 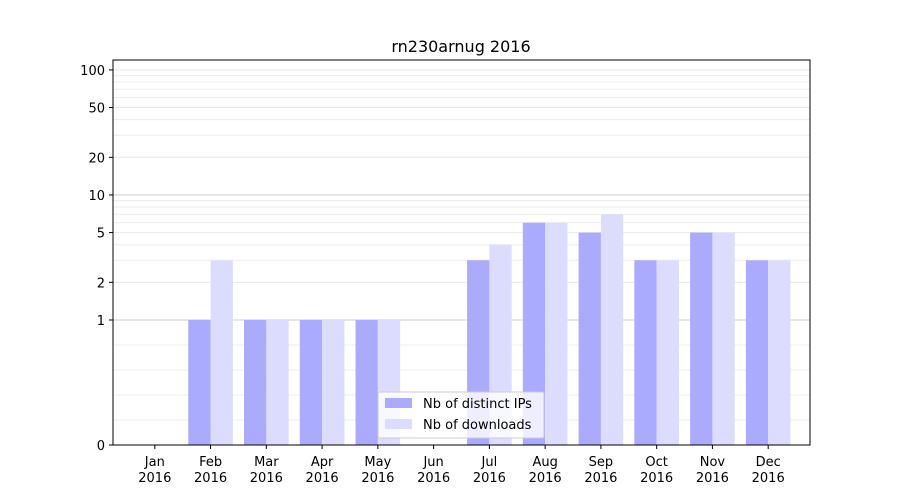 What do you see at coordinates (266, 462) in the screenshot?
I see `x-tick-label-month: Mar` at bounding box center [266, 462].